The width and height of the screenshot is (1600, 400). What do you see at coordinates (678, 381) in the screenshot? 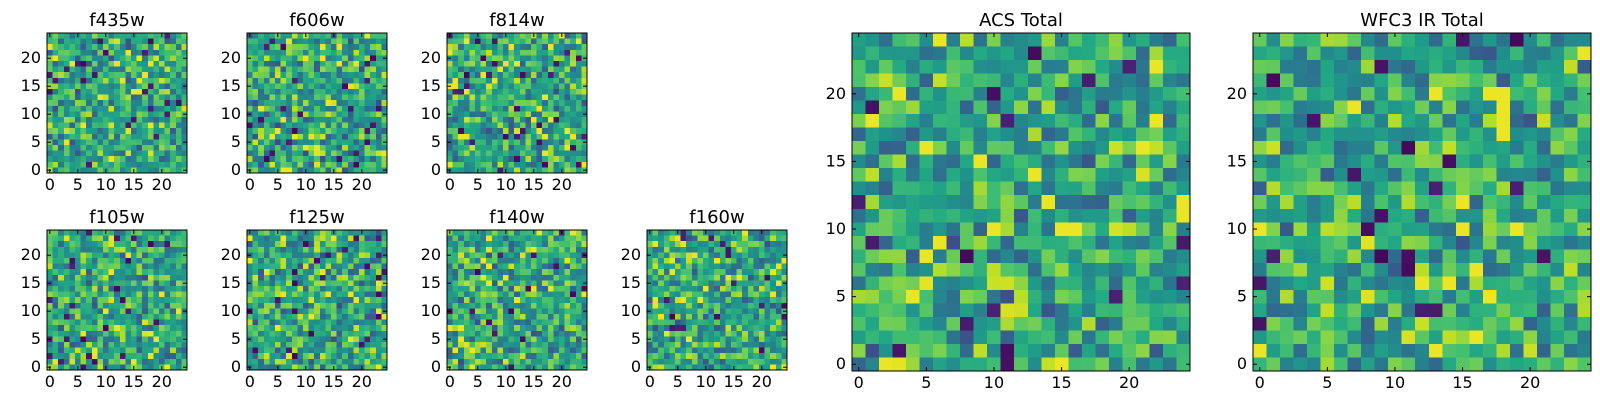
I see `x-tick-label: 5` at bounding box center [678, 381].